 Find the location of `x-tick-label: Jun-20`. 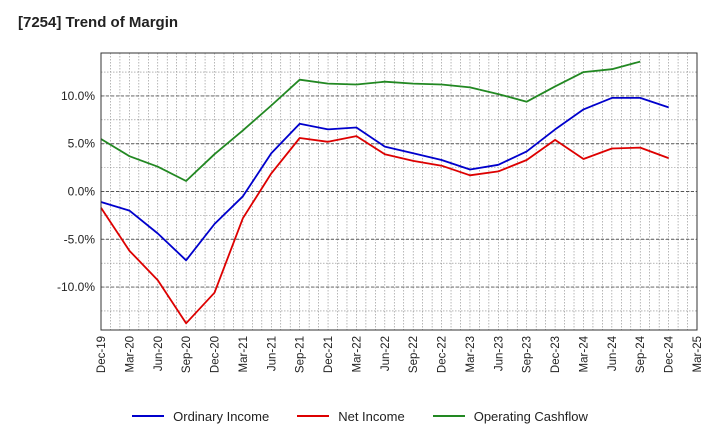

x-tick-label: Jun-20 is located at coordinates (159, 353).